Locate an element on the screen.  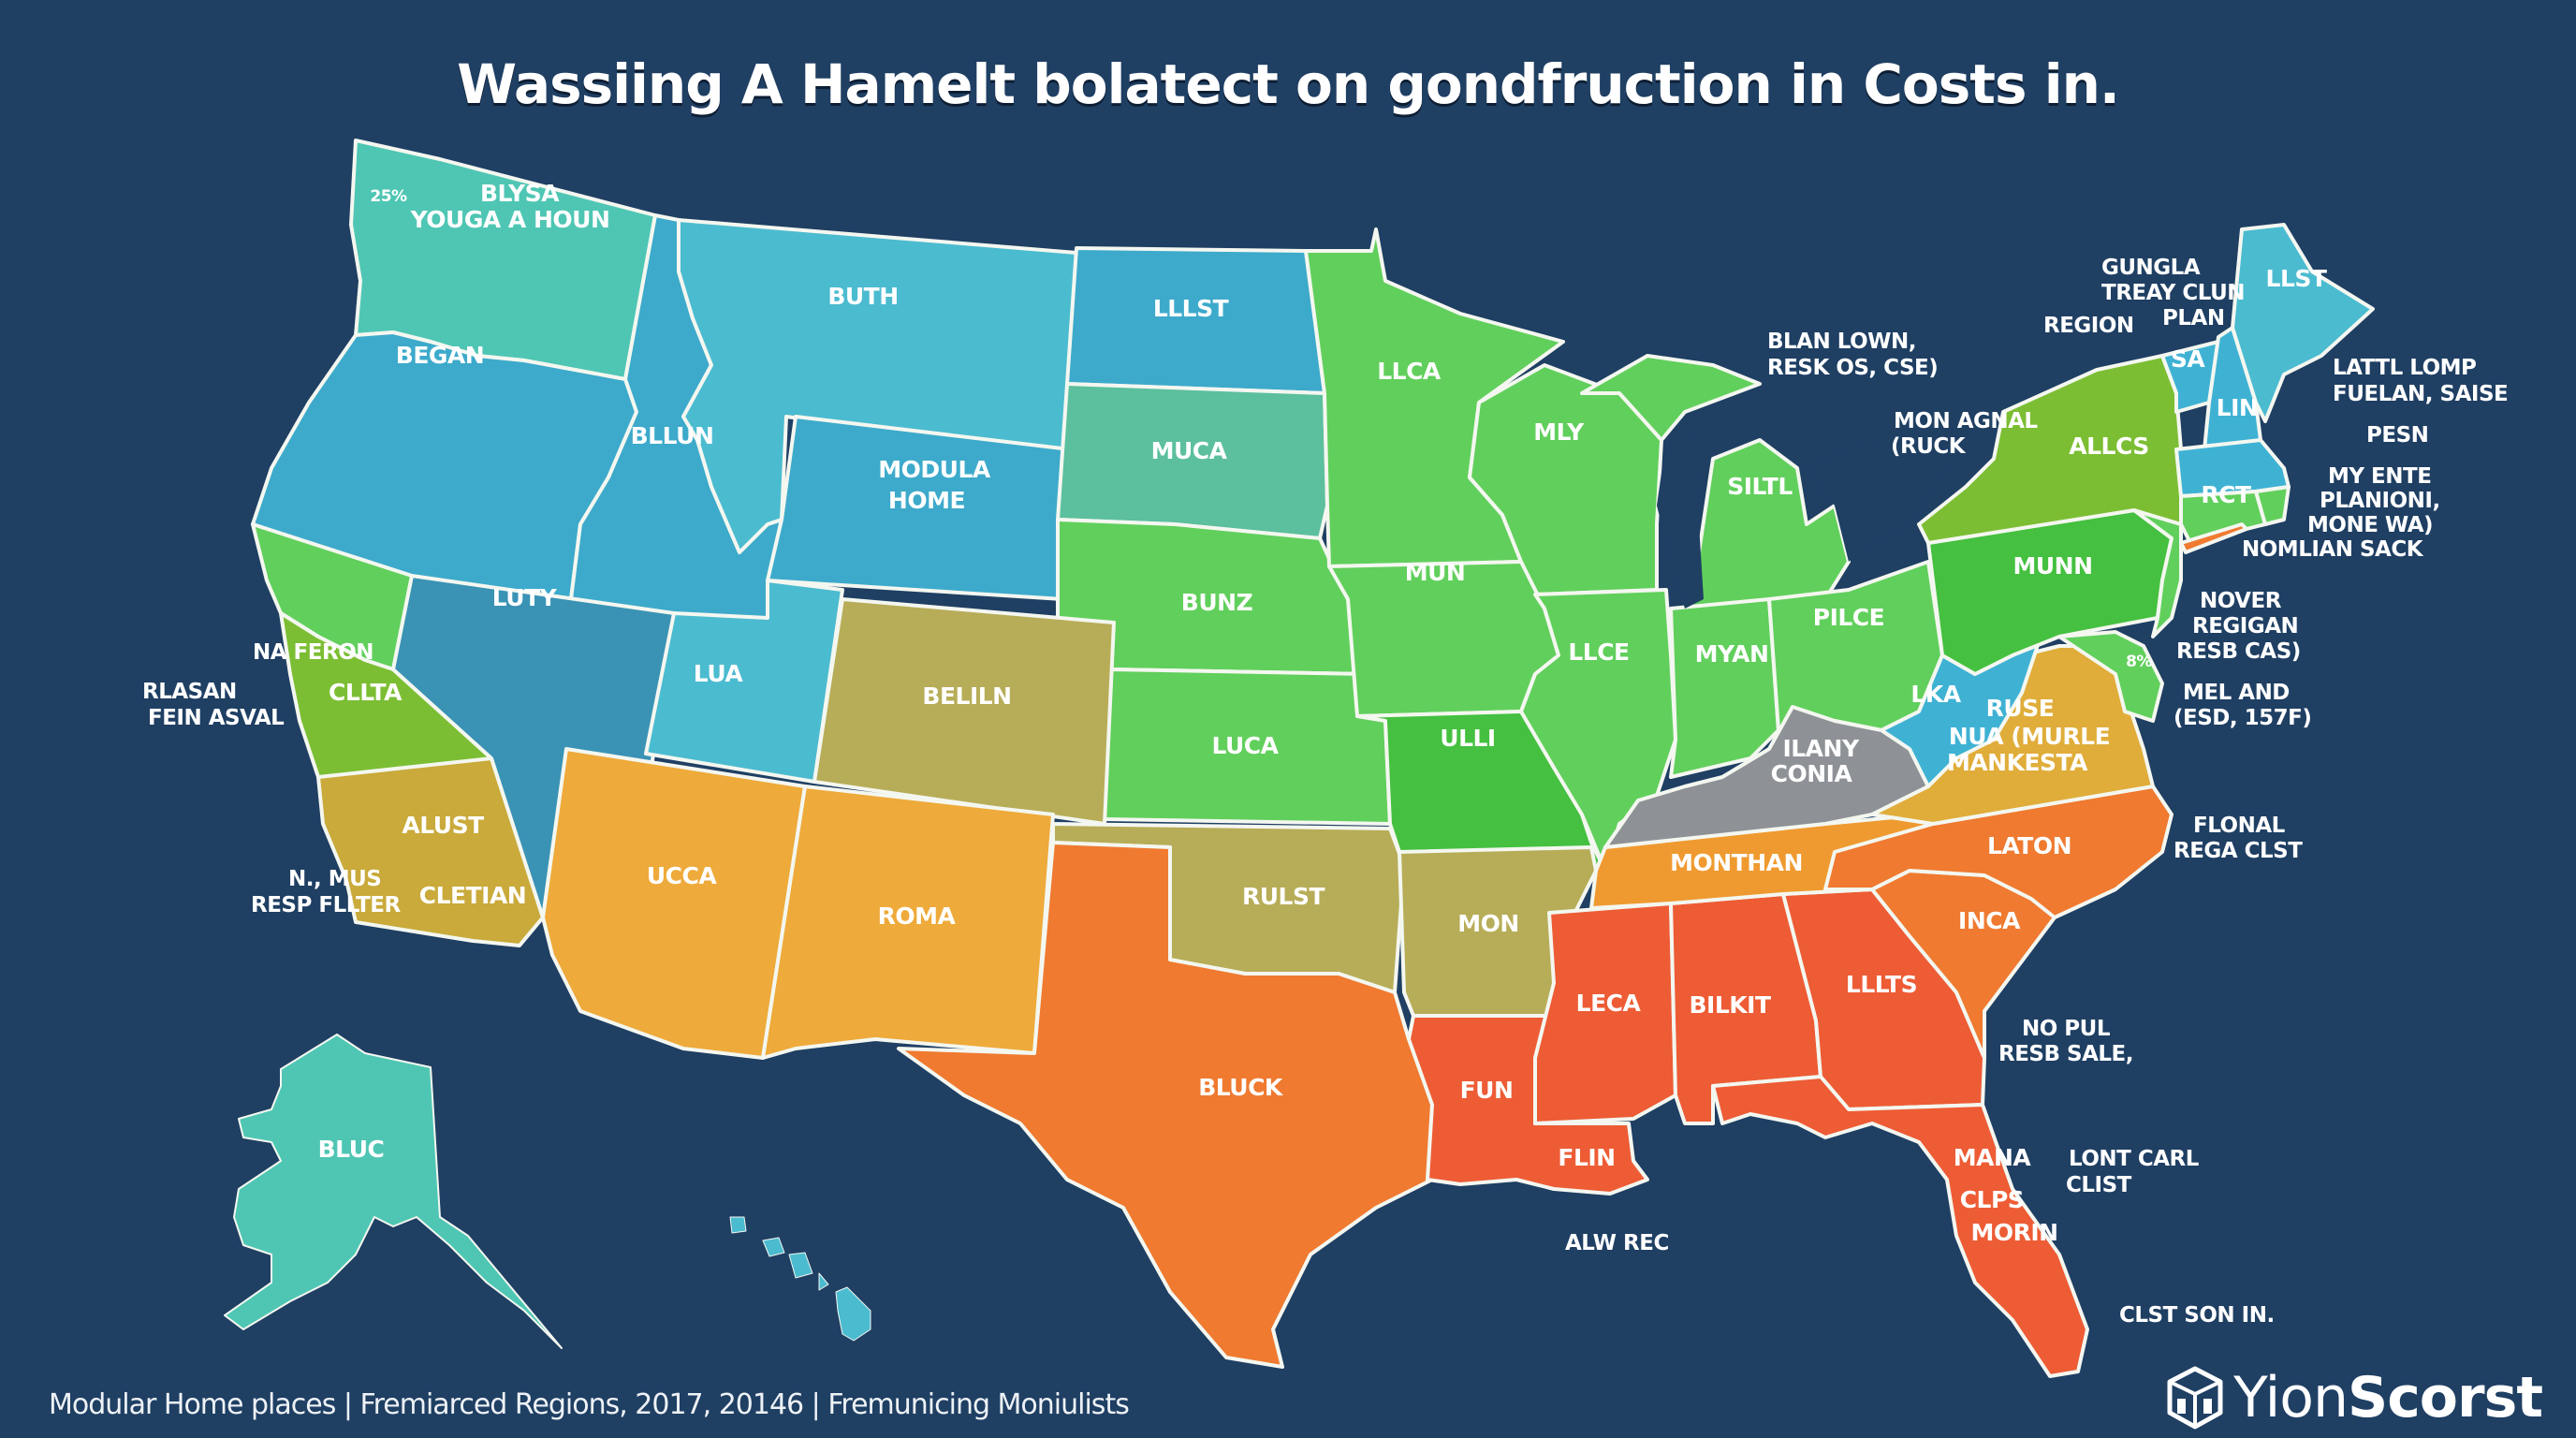
svg-text: LONT CARL is located at coordinates (2134, 1159).